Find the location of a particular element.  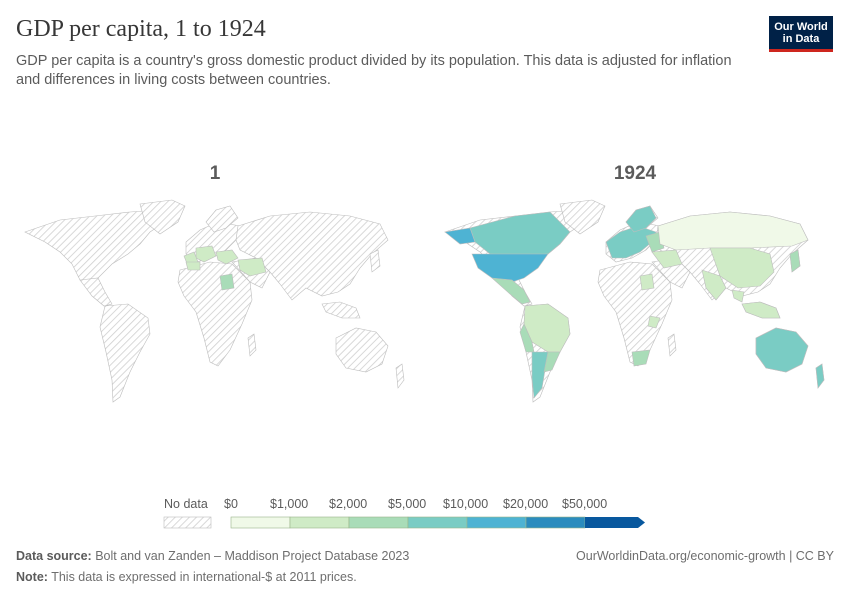

panel-title-year-1924: 1924 is located at coordinates (635, 173).